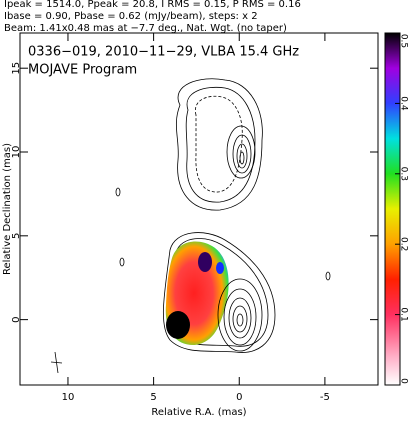  What do you see at coordinates (163, 52) in the screenshot?
I see `chart-title: 0336−019, 2010−11−29, VLBA 15.4 GHz` at bounding box center [163, 52].